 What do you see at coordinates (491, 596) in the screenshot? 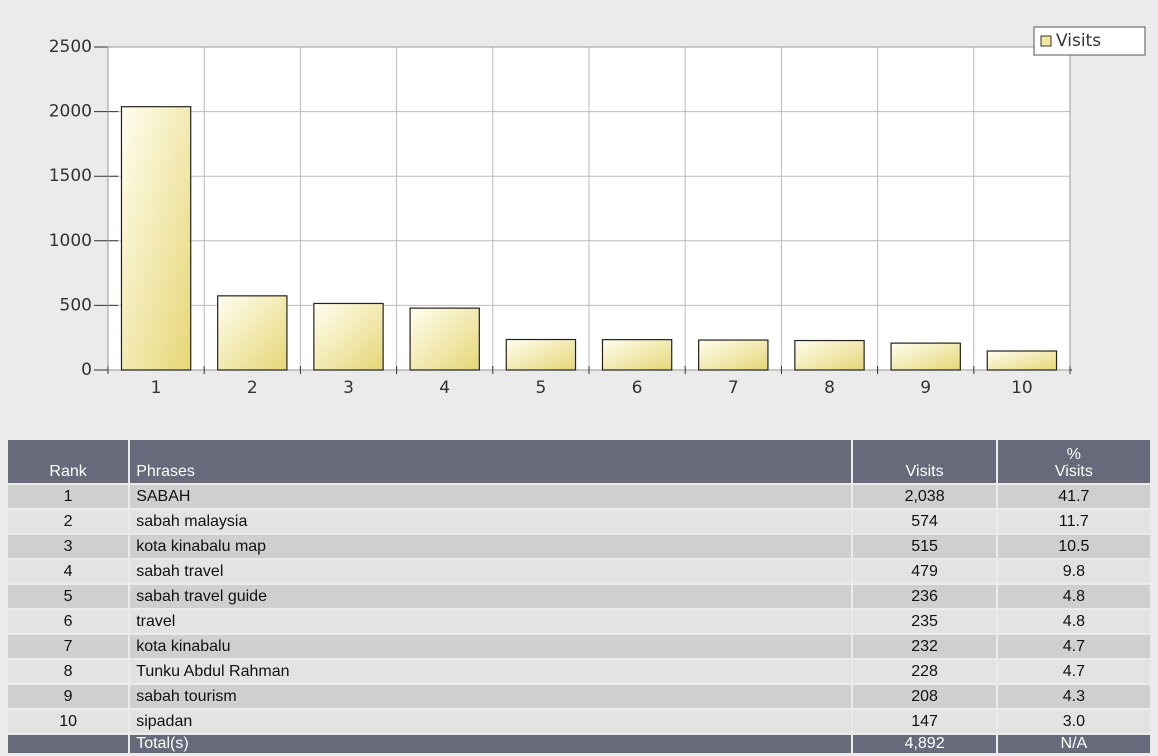
I see `table-cell: sabah travel guide` at bounding box center [491, 596].